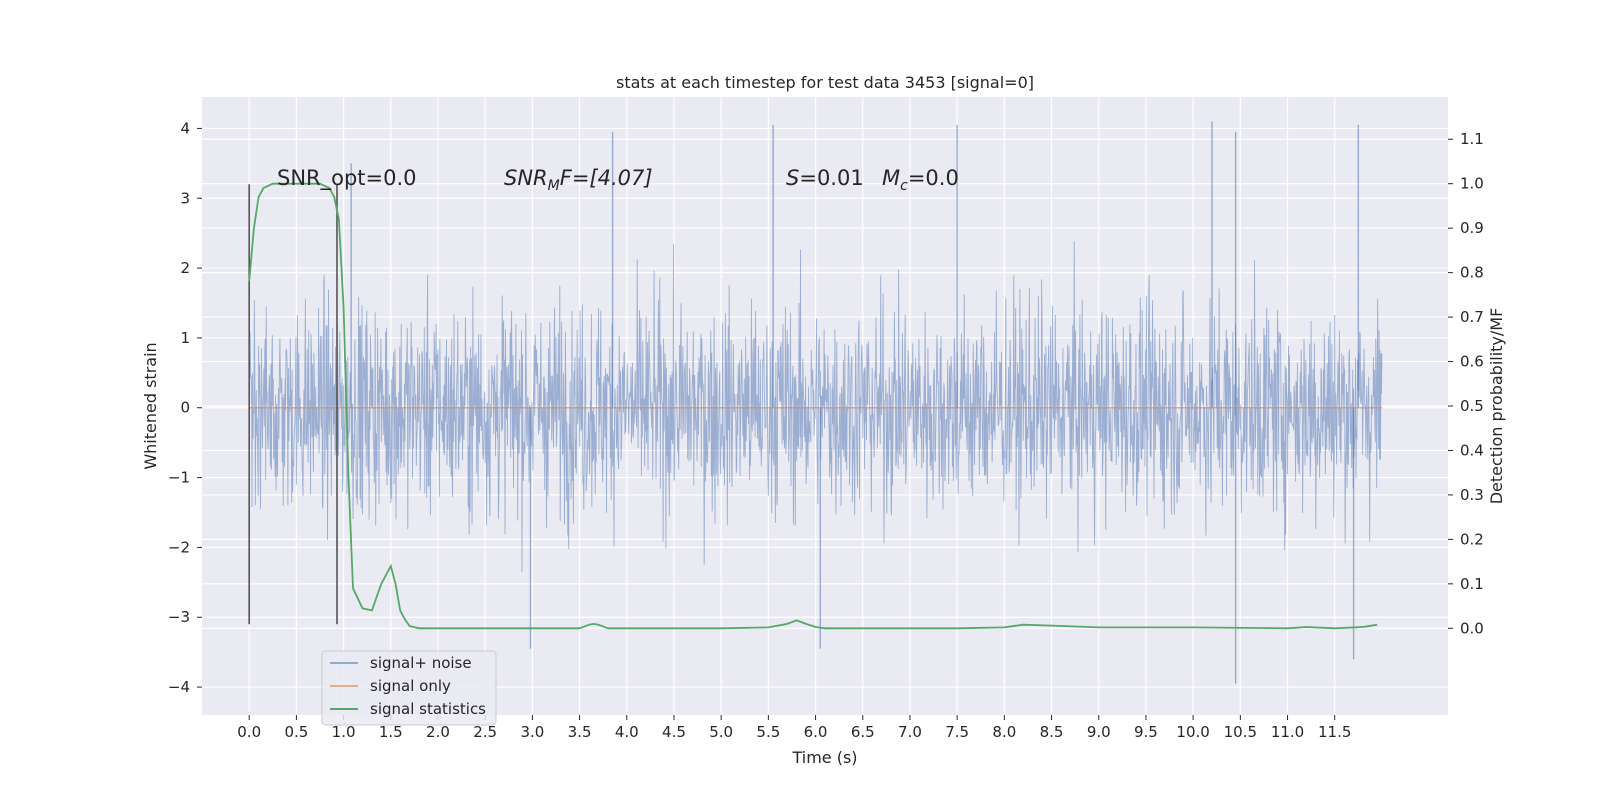  Describe the element at coordinates (1052, 732) in the screenshot. I see `x-tick-label: 8.5` at that location.